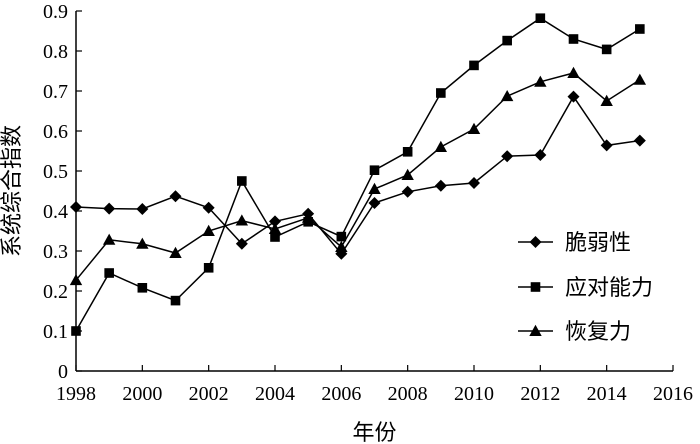 This screenshot has width=700, height=444. Describe the element at coordinates (55, 332) in the screenshot. I see `y-tick-label: 0.1` at that location.